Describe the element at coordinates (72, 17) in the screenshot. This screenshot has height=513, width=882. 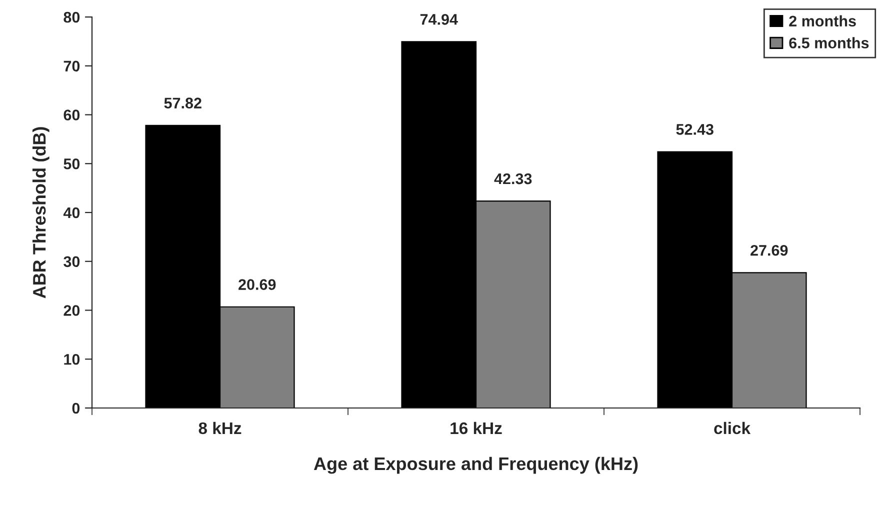
I see `y-tick-label: 80` at that location.